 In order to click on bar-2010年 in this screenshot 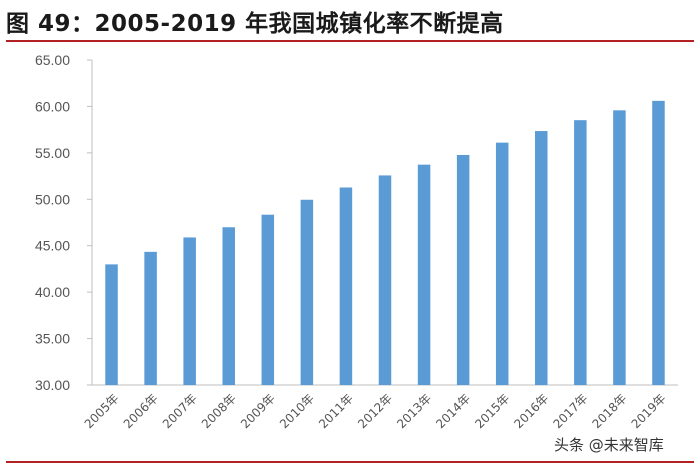, I will do `click(307, 292)`.